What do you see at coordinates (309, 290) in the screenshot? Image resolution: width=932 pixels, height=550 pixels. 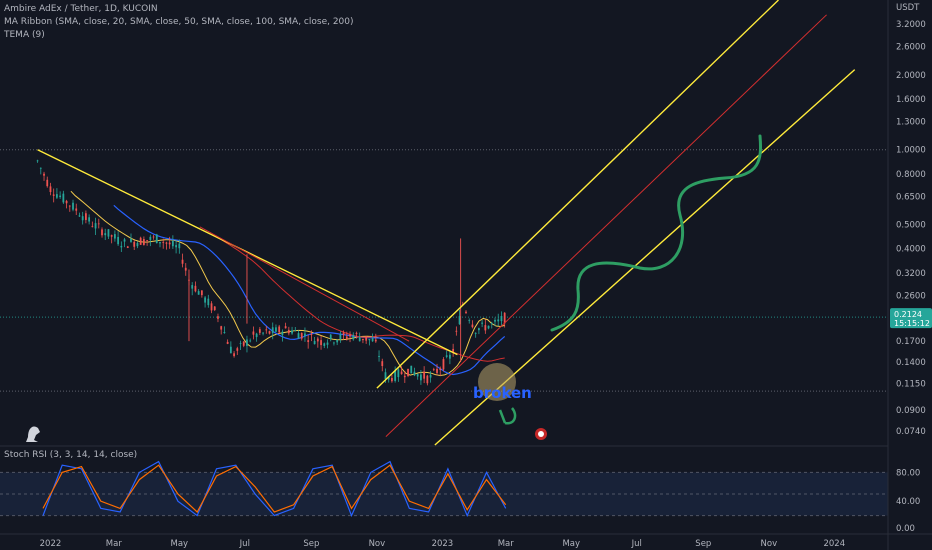 I see `ma-50-line` at bounding box center [309, 290].